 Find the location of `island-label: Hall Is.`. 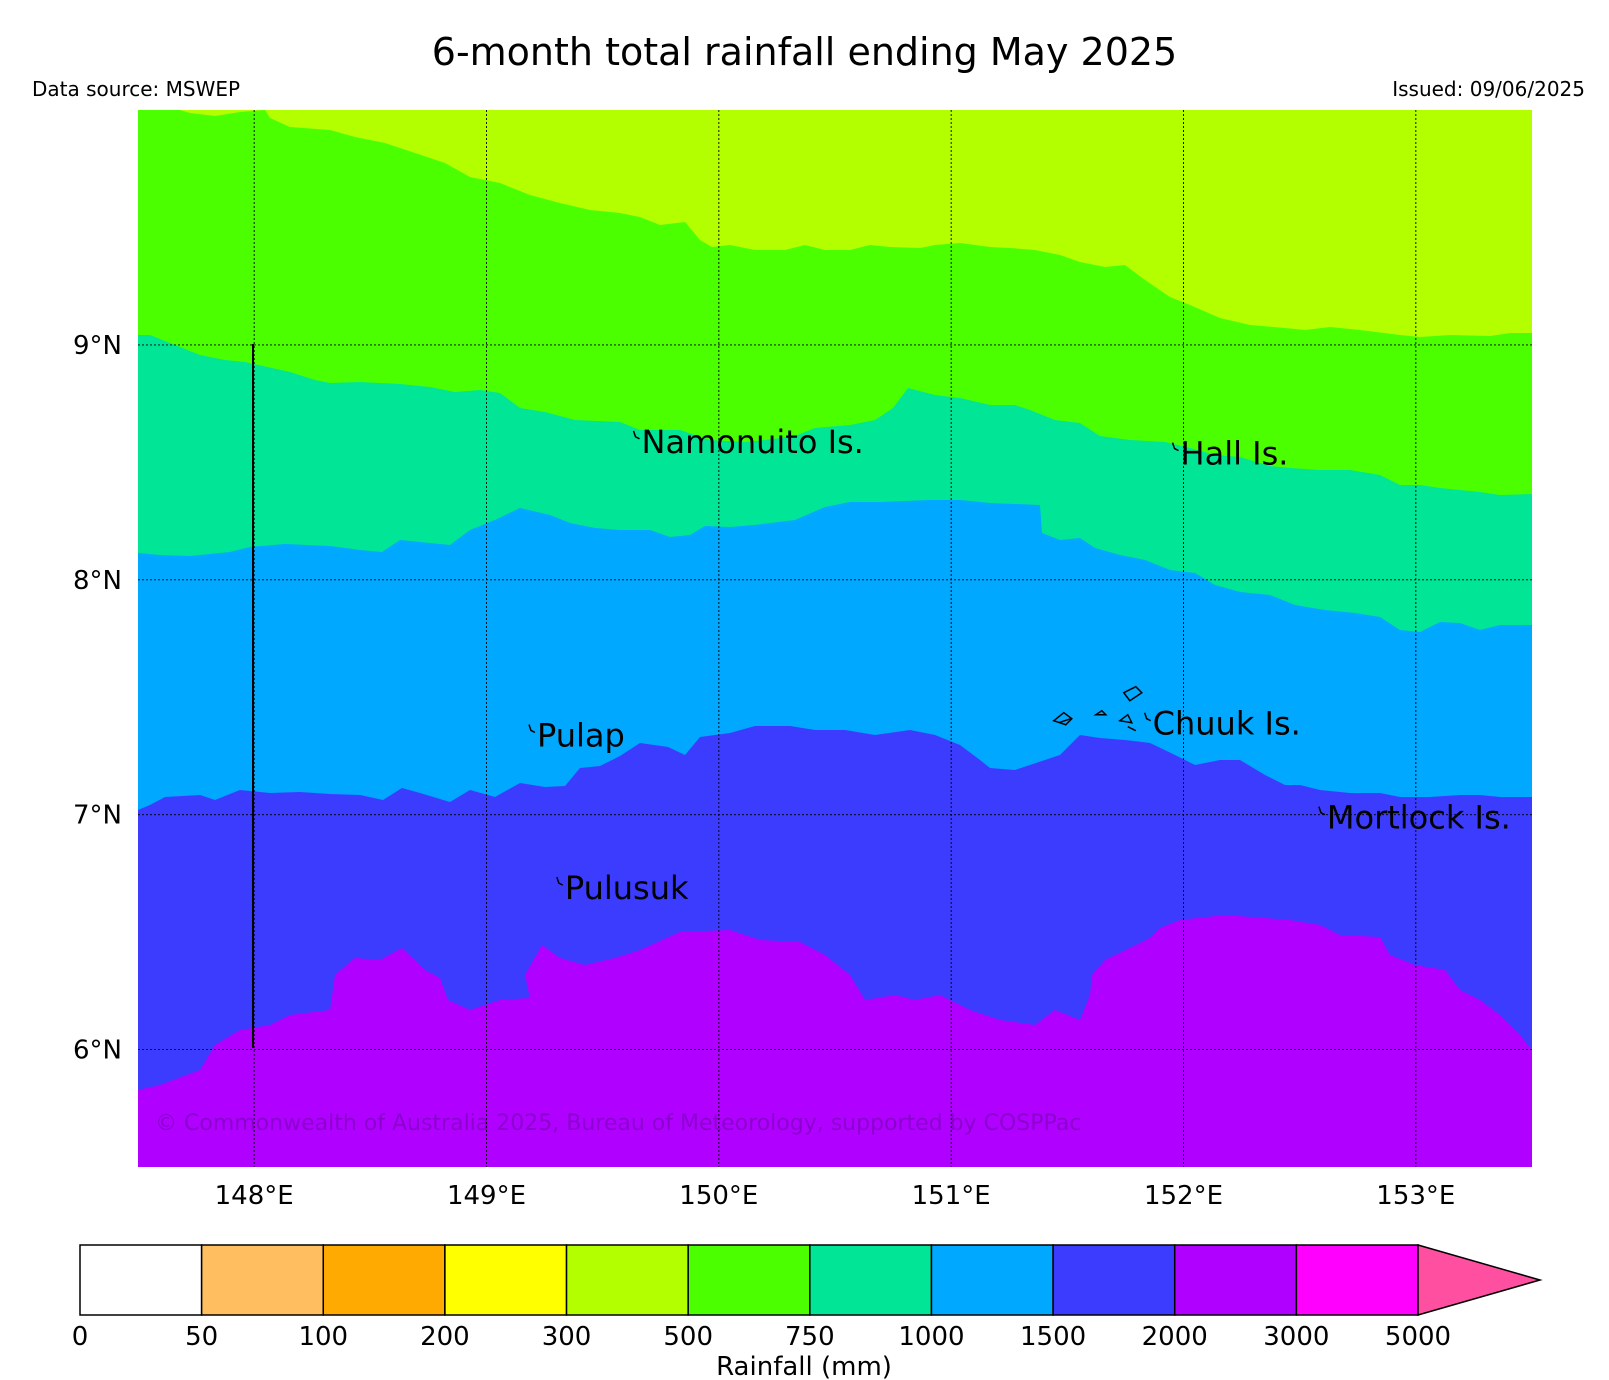

island-label: Hall Is. is located at coordinates (1235, 454).